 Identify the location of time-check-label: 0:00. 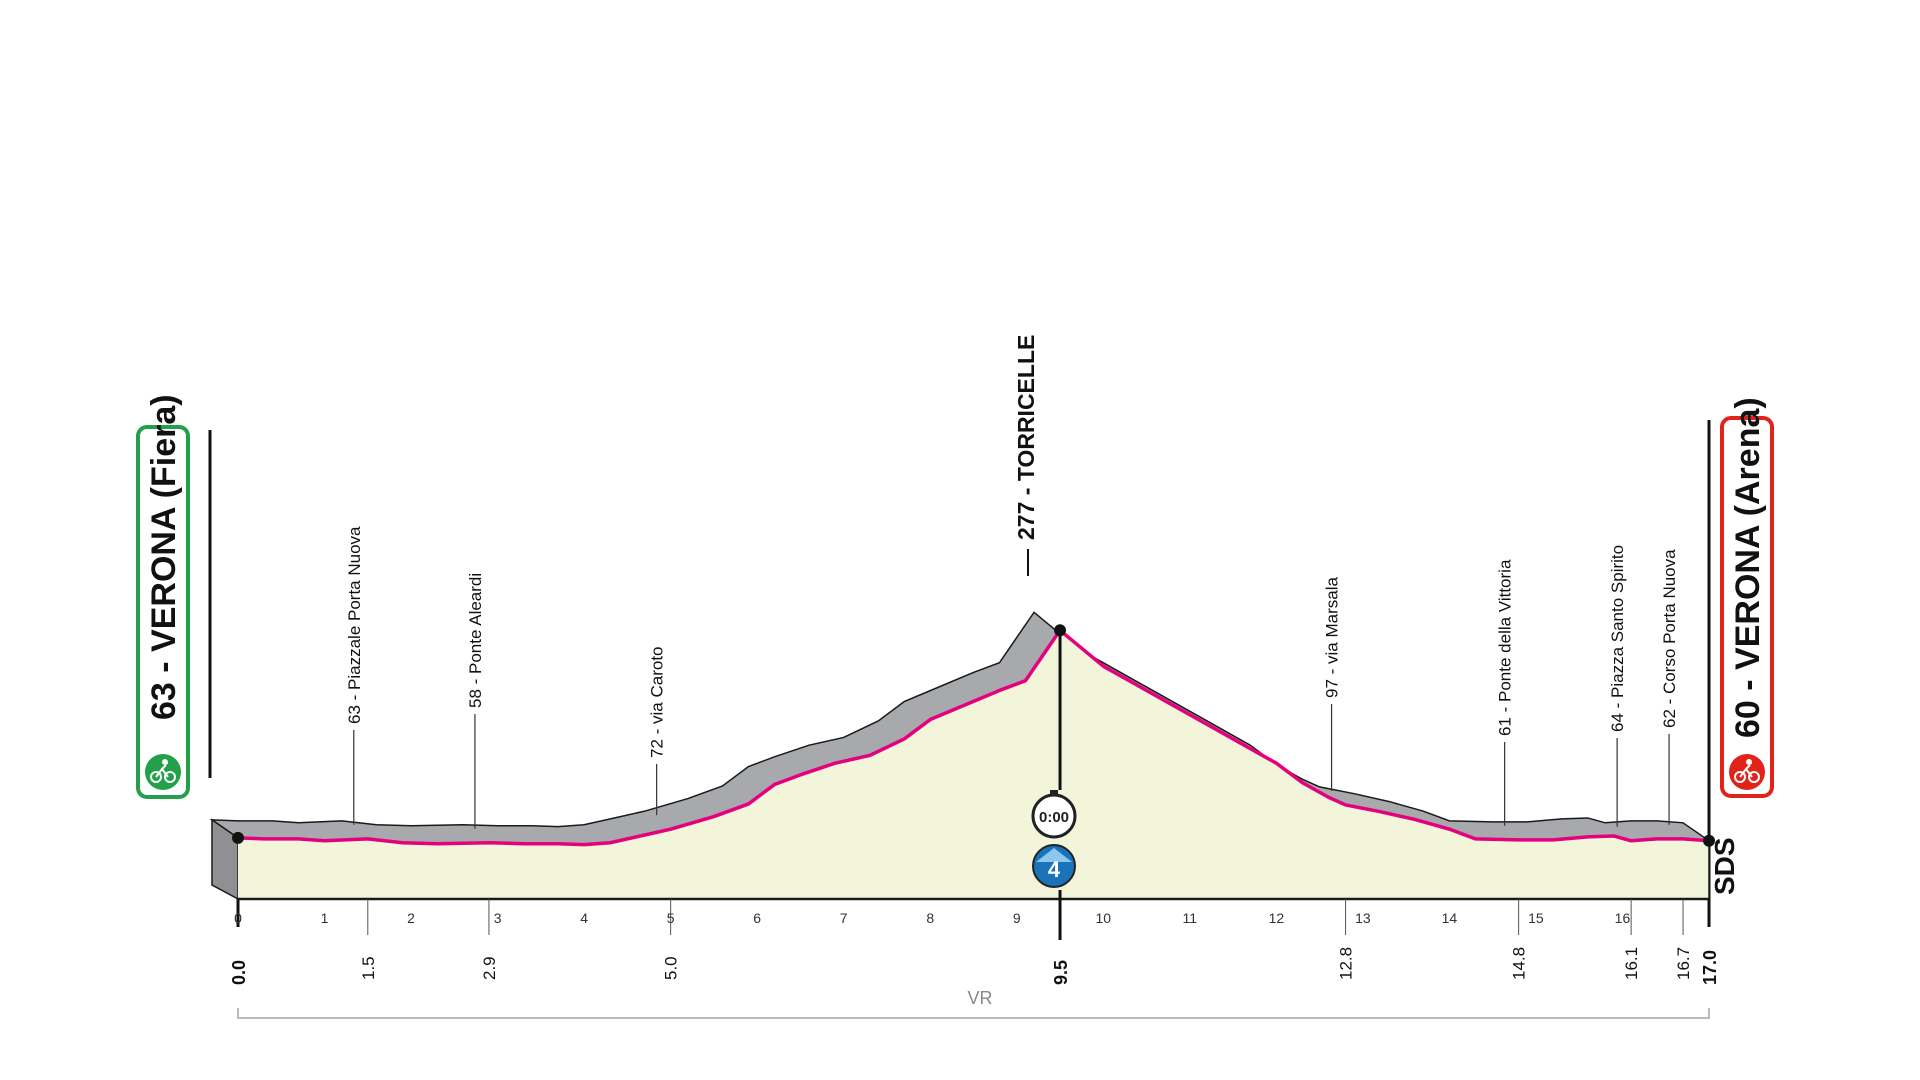
(1054, 817).